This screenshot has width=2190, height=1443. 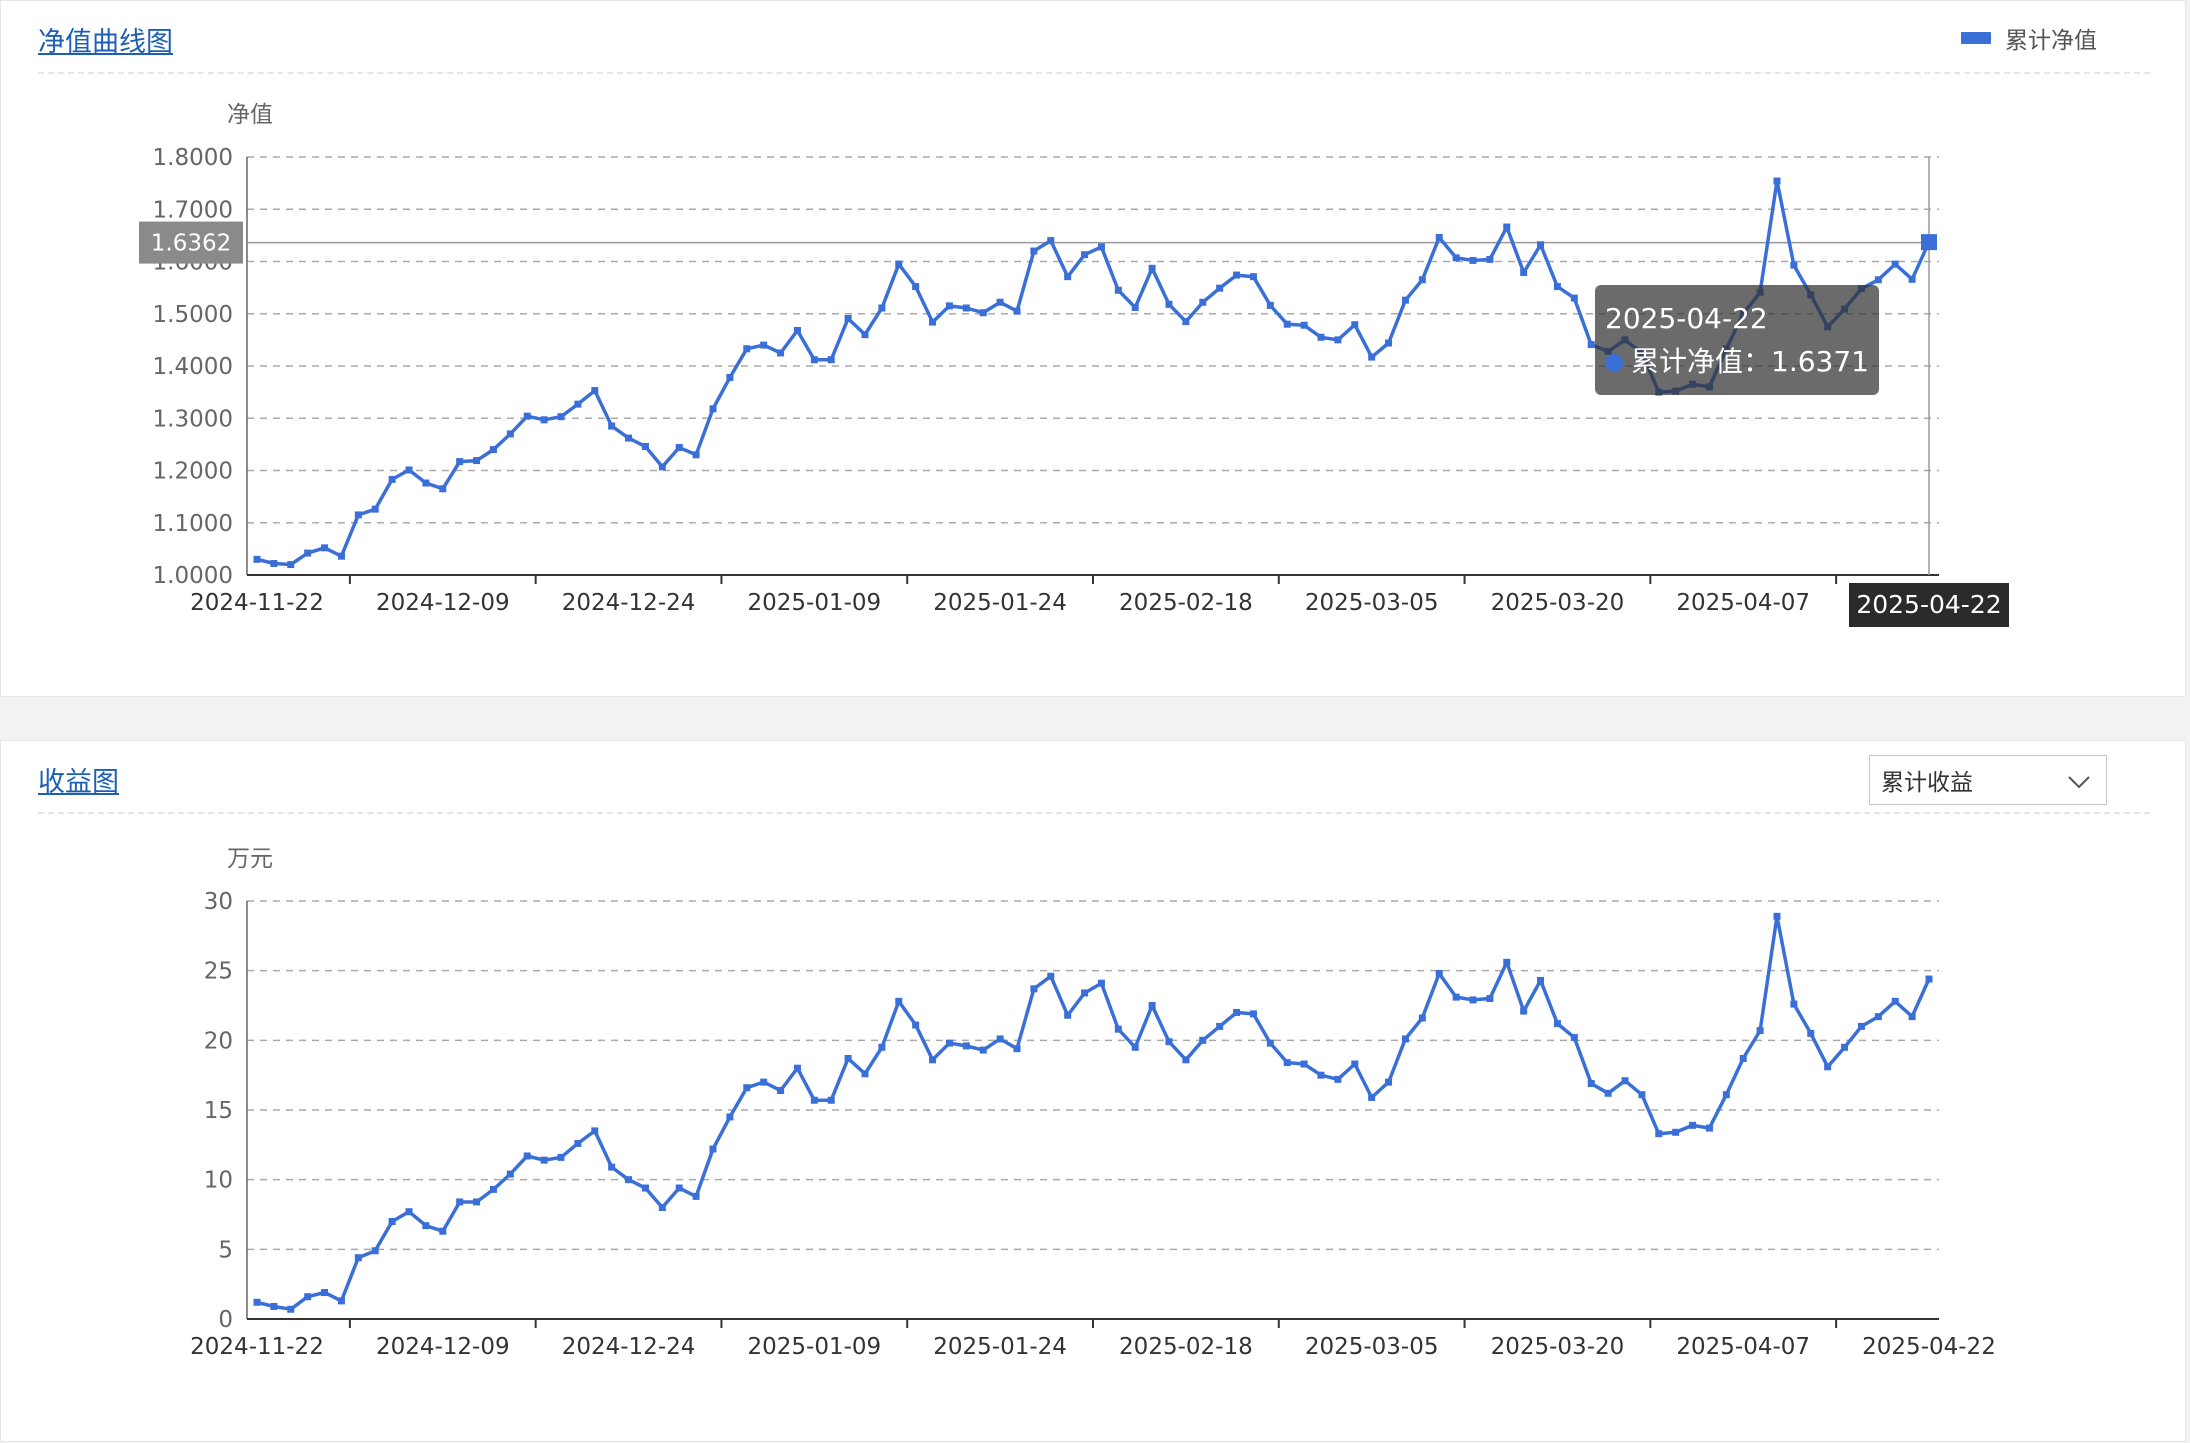 What do you see at coordinates (193, 472) in the screenshot?
I see `y-tick-label: 1.2000` at bounding box center [193, 472].